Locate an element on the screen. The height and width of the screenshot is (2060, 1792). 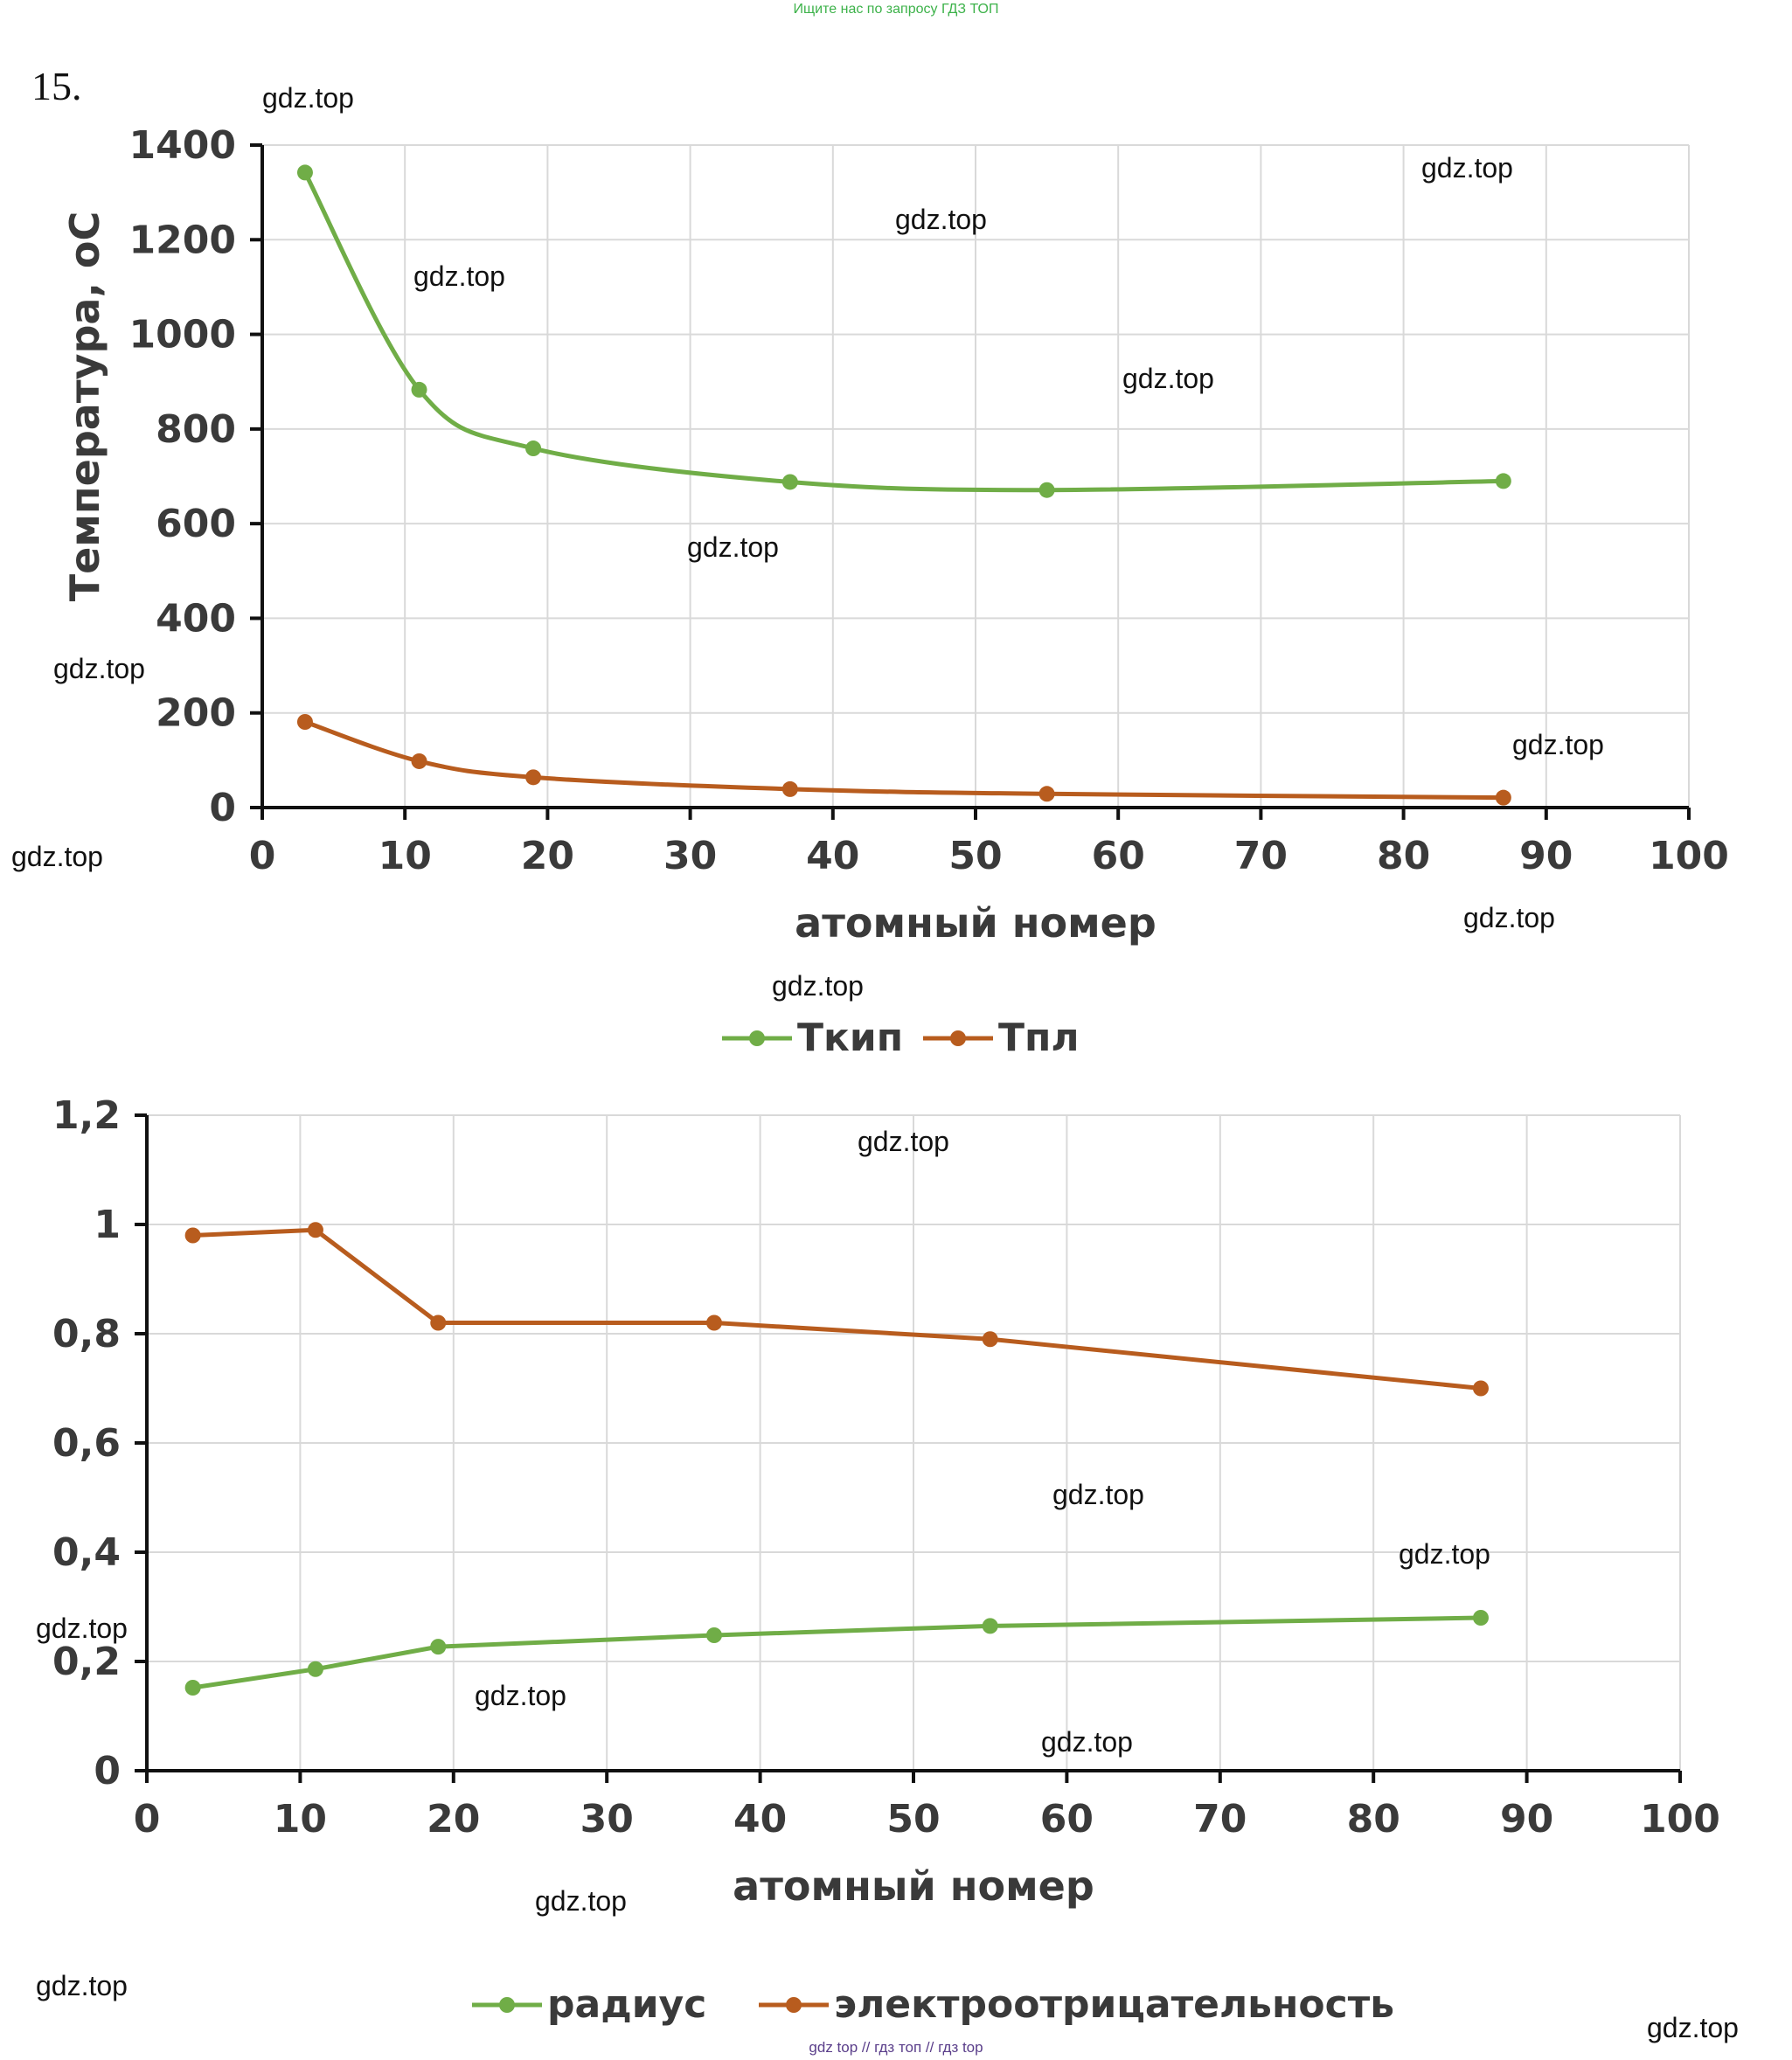
y-tick-label: 1 is located at coordinates (107, 1225).